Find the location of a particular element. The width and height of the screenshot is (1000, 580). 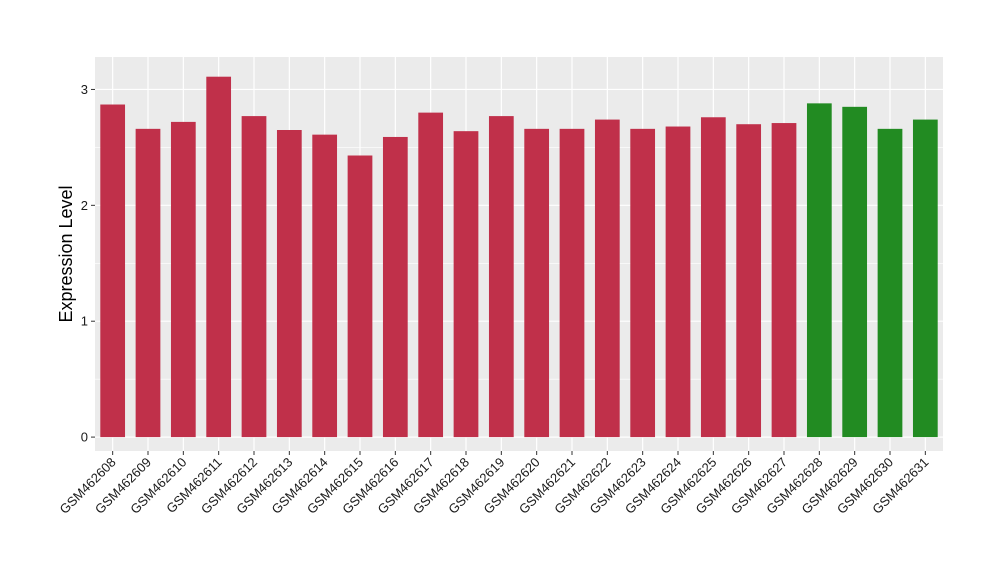

bar-GSM462621 is located at coordinates (572, 283).